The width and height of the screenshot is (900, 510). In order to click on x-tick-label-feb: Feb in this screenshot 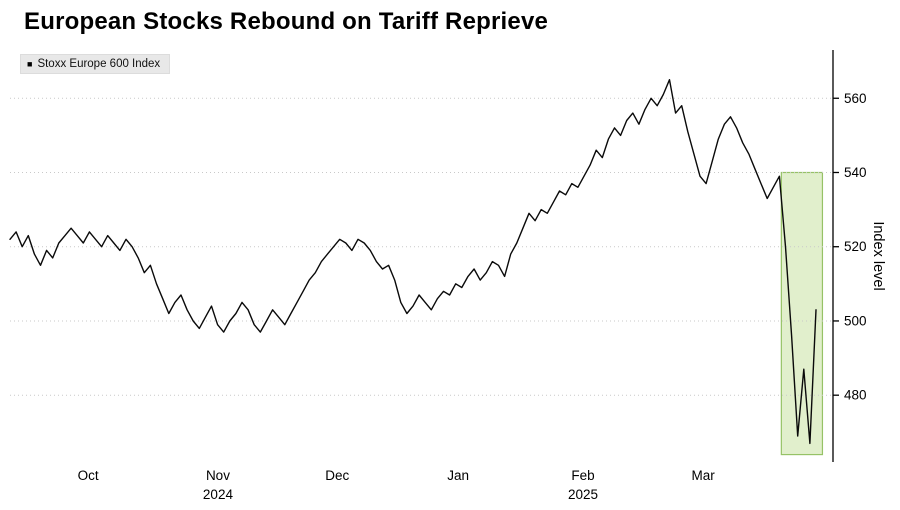, I will do `click(582, 475)`.